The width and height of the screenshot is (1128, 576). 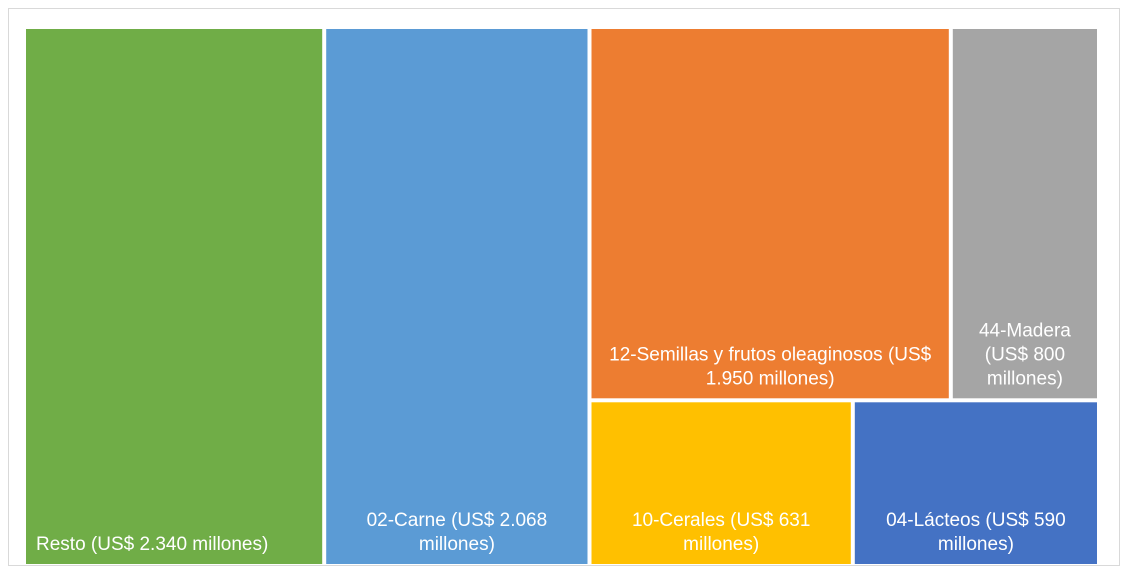 I want to click on tile-label-carne-line-1: 02-Carne (US$ 2.068, so click(x=457, y=520).